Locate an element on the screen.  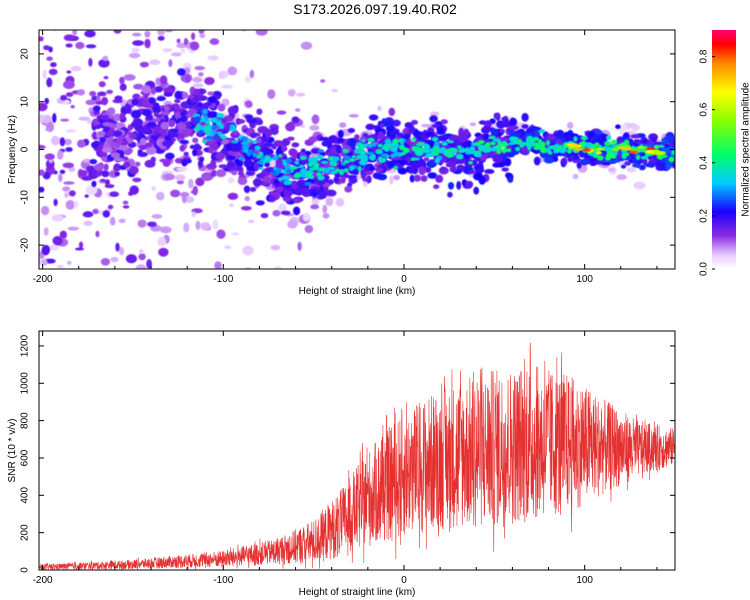
spectrogram-y-tick-label: -20 is located at coordinates (25, 244).